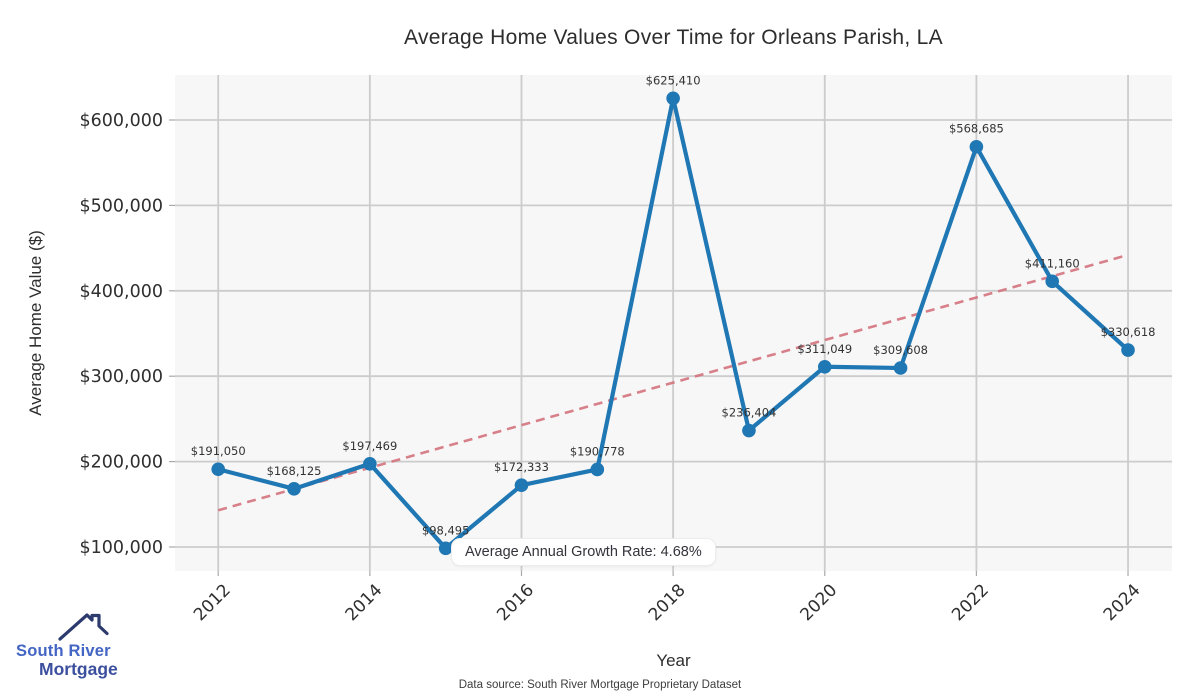 The width and height of the screenshot is (1200, 700). Describe the element at coordinates (824, 349) in the screenshot. I see `data-point-label: $311,049` at that location.